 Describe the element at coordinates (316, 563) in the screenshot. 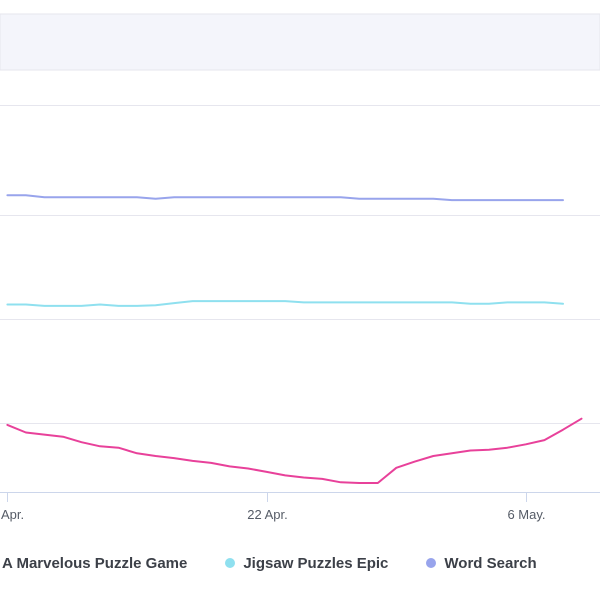

I see `legend-label: Jigsaw Puzzles Epic` at that location.